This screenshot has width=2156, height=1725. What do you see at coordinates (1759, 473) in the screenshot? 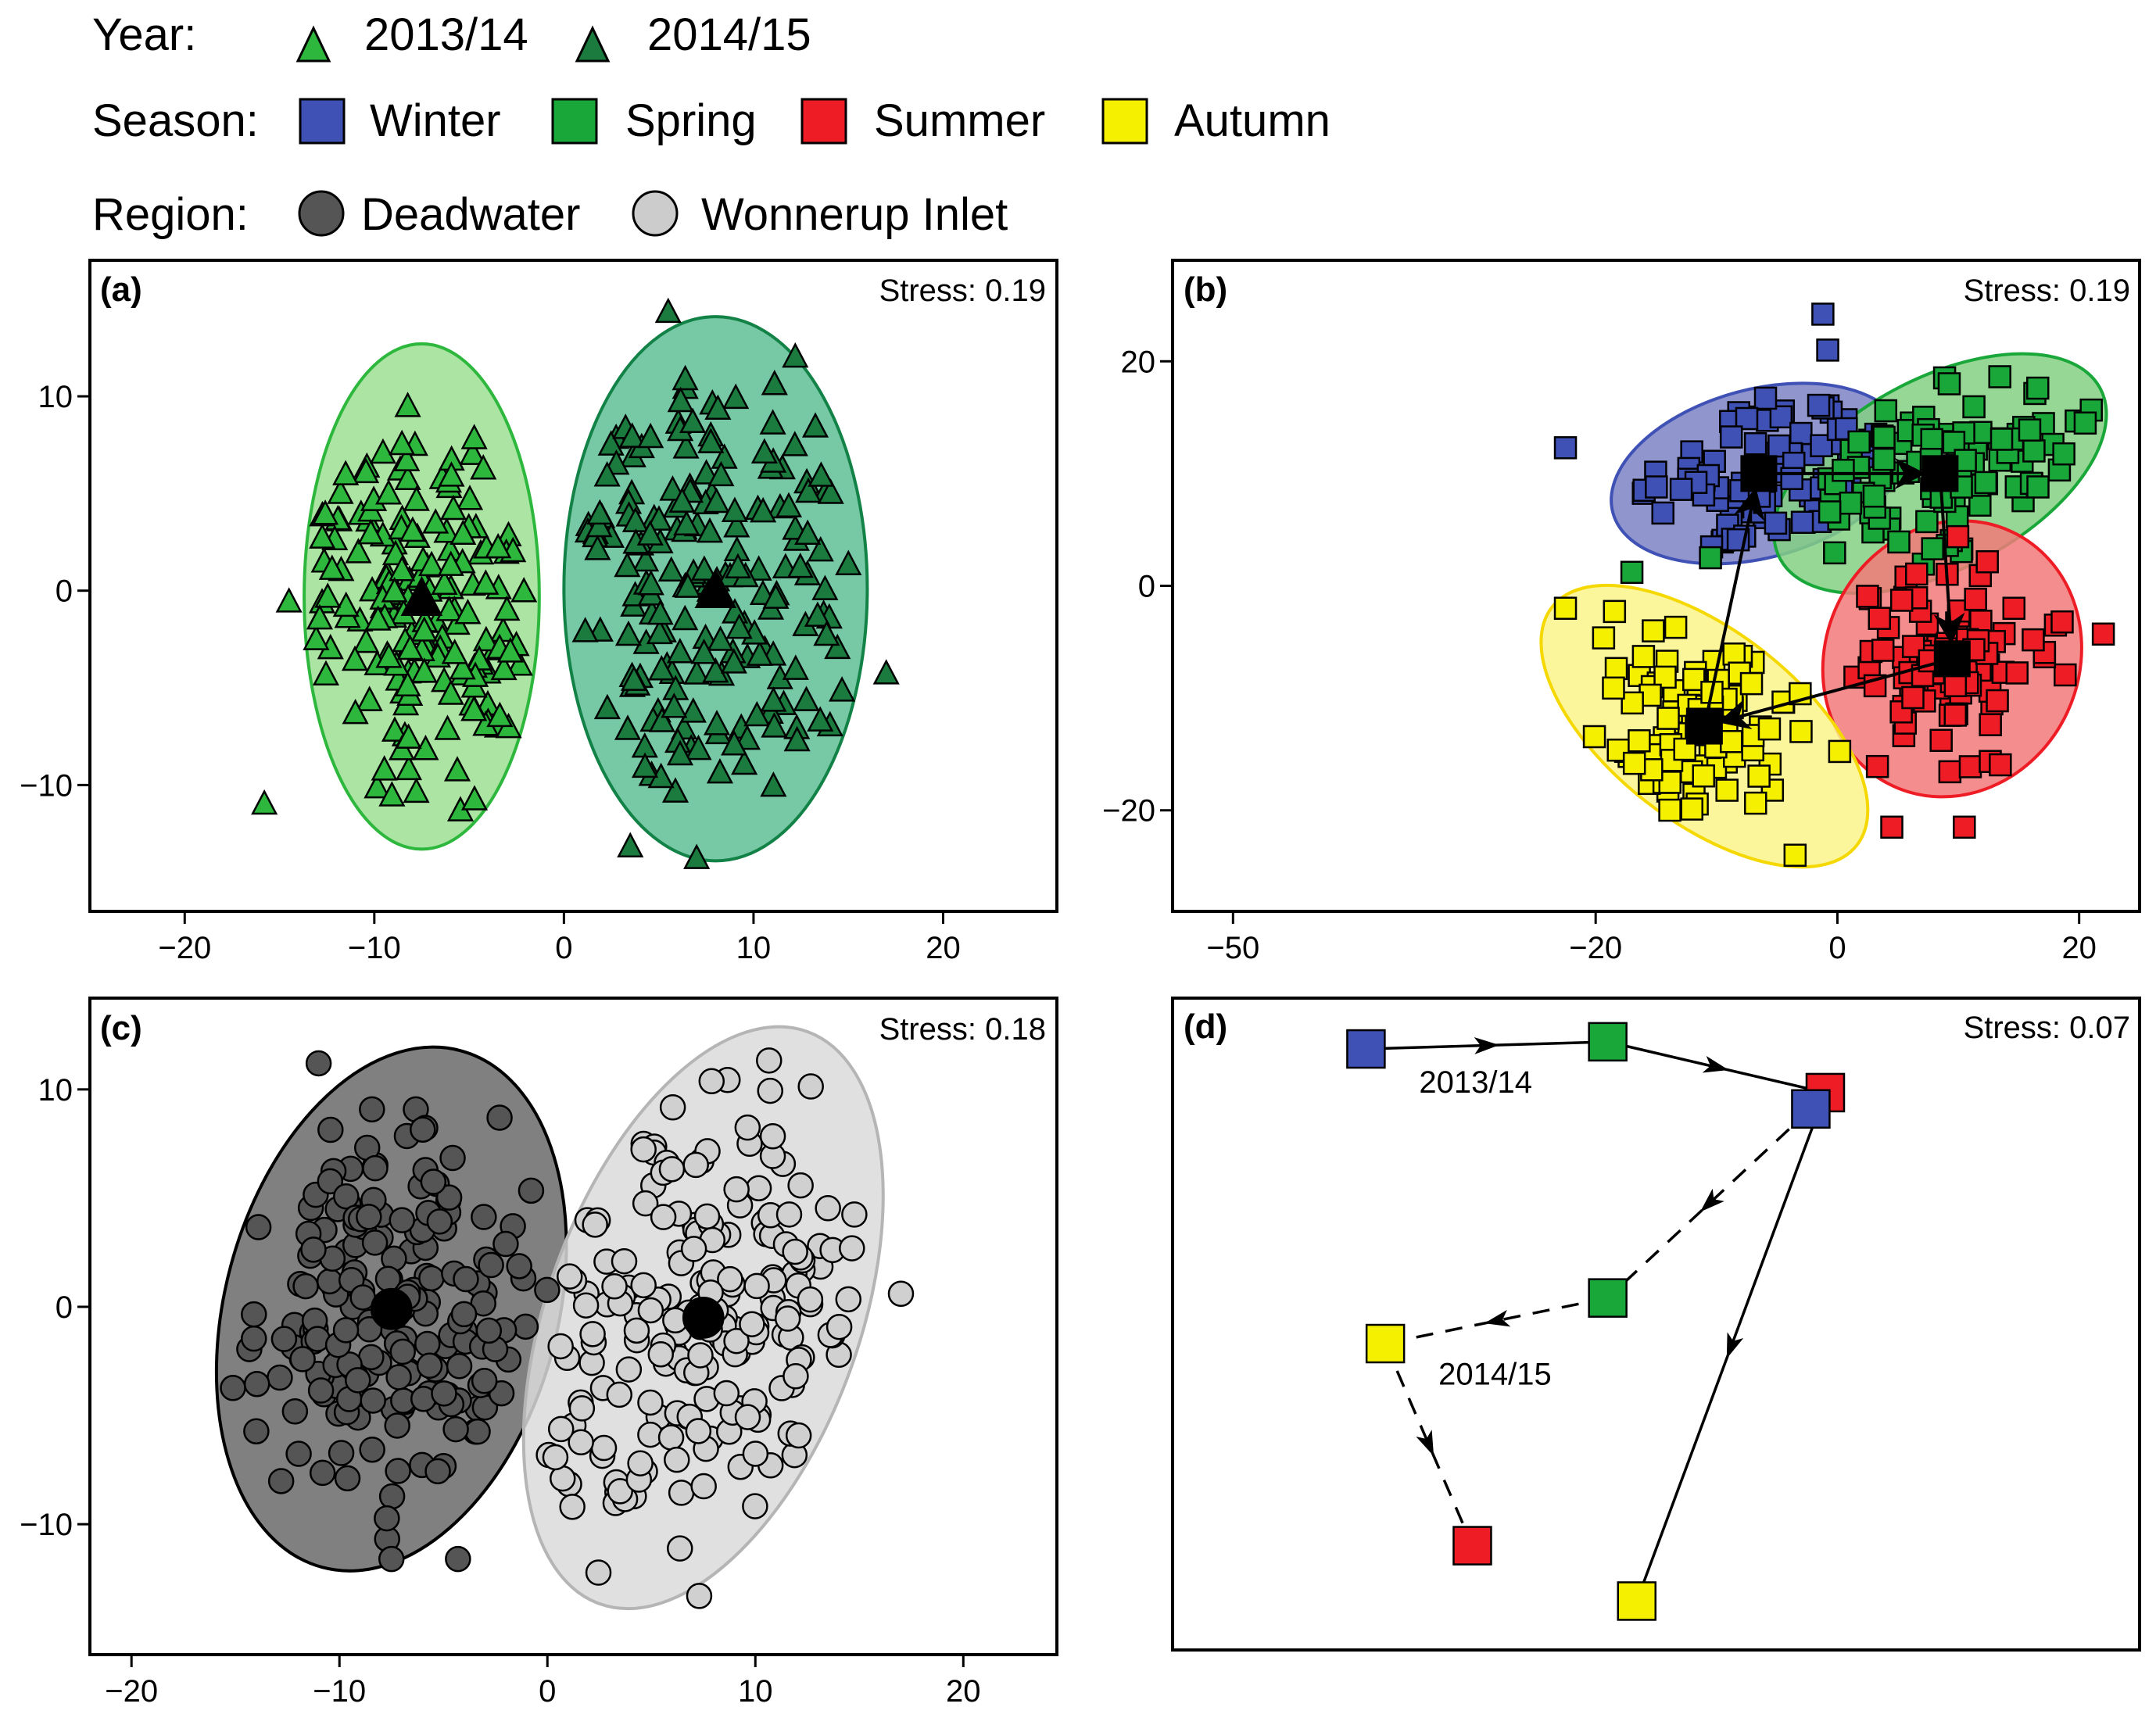
I see `panel-b-centroid-winter` at bounding box center [1759, 473].